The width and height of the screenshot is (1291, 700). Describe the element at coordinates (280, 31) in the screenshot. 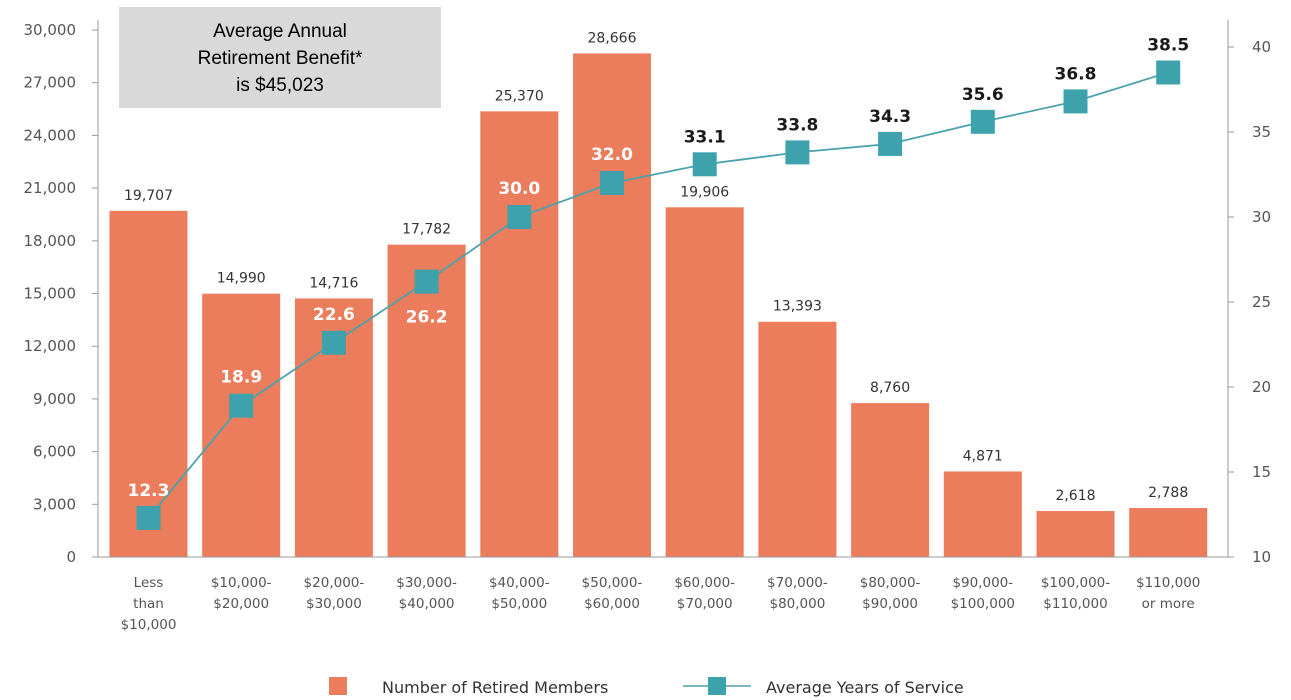

I see `benefit-note-line-1: Average Annual` at that location.